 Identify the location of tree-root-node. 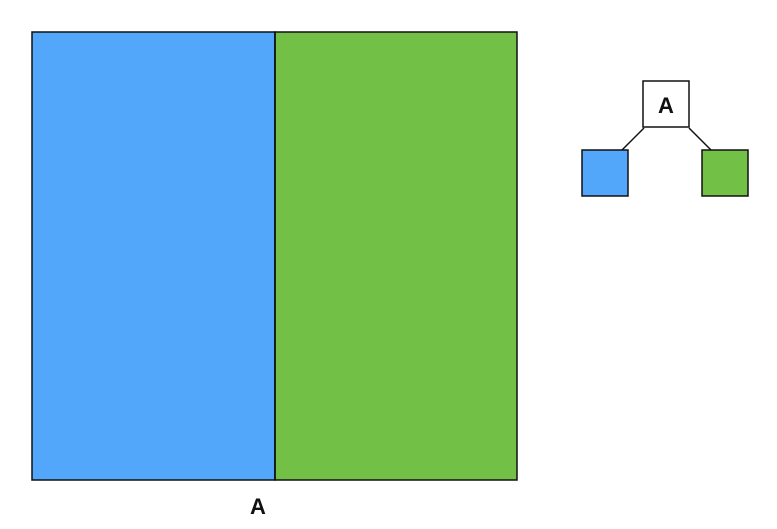
(666, 104).